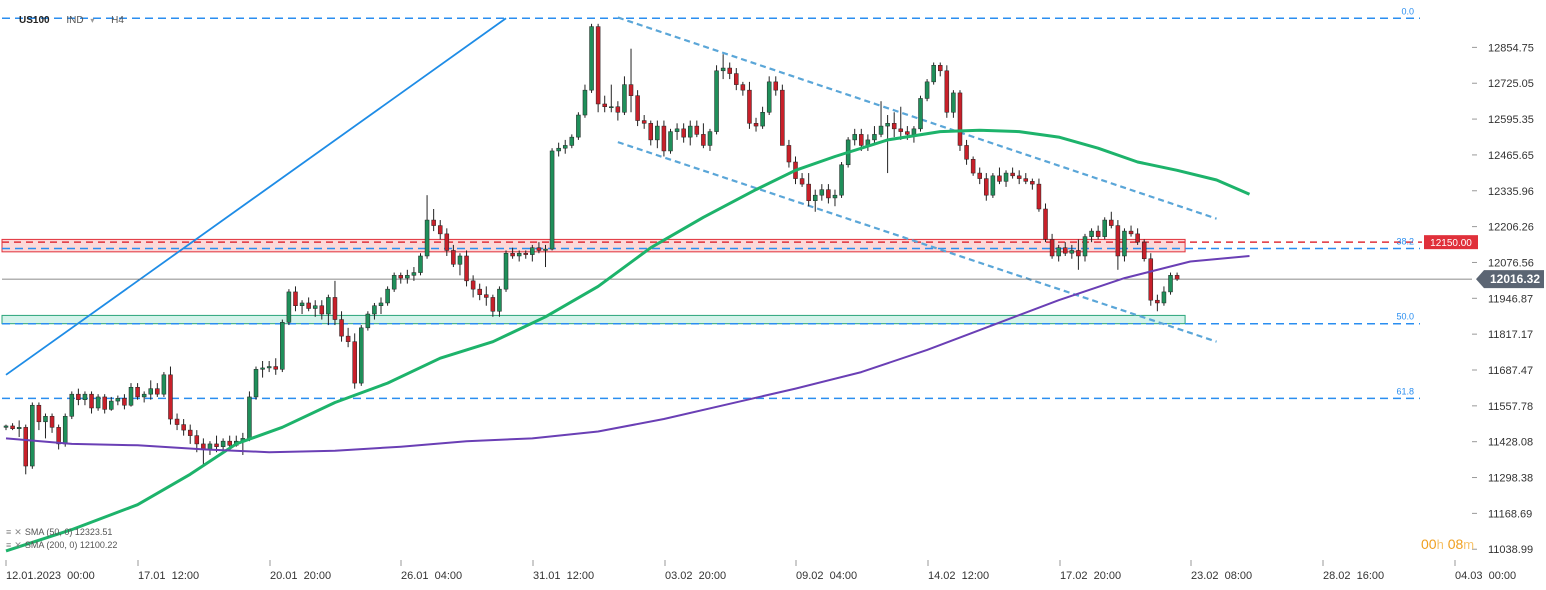 This screenshot has width=1546, height=590. What do you see at coordinates (1485, 576) in the screenshot?
I see `x-tick-label: 04.03 00:00` at bounding box center [1485, 576].